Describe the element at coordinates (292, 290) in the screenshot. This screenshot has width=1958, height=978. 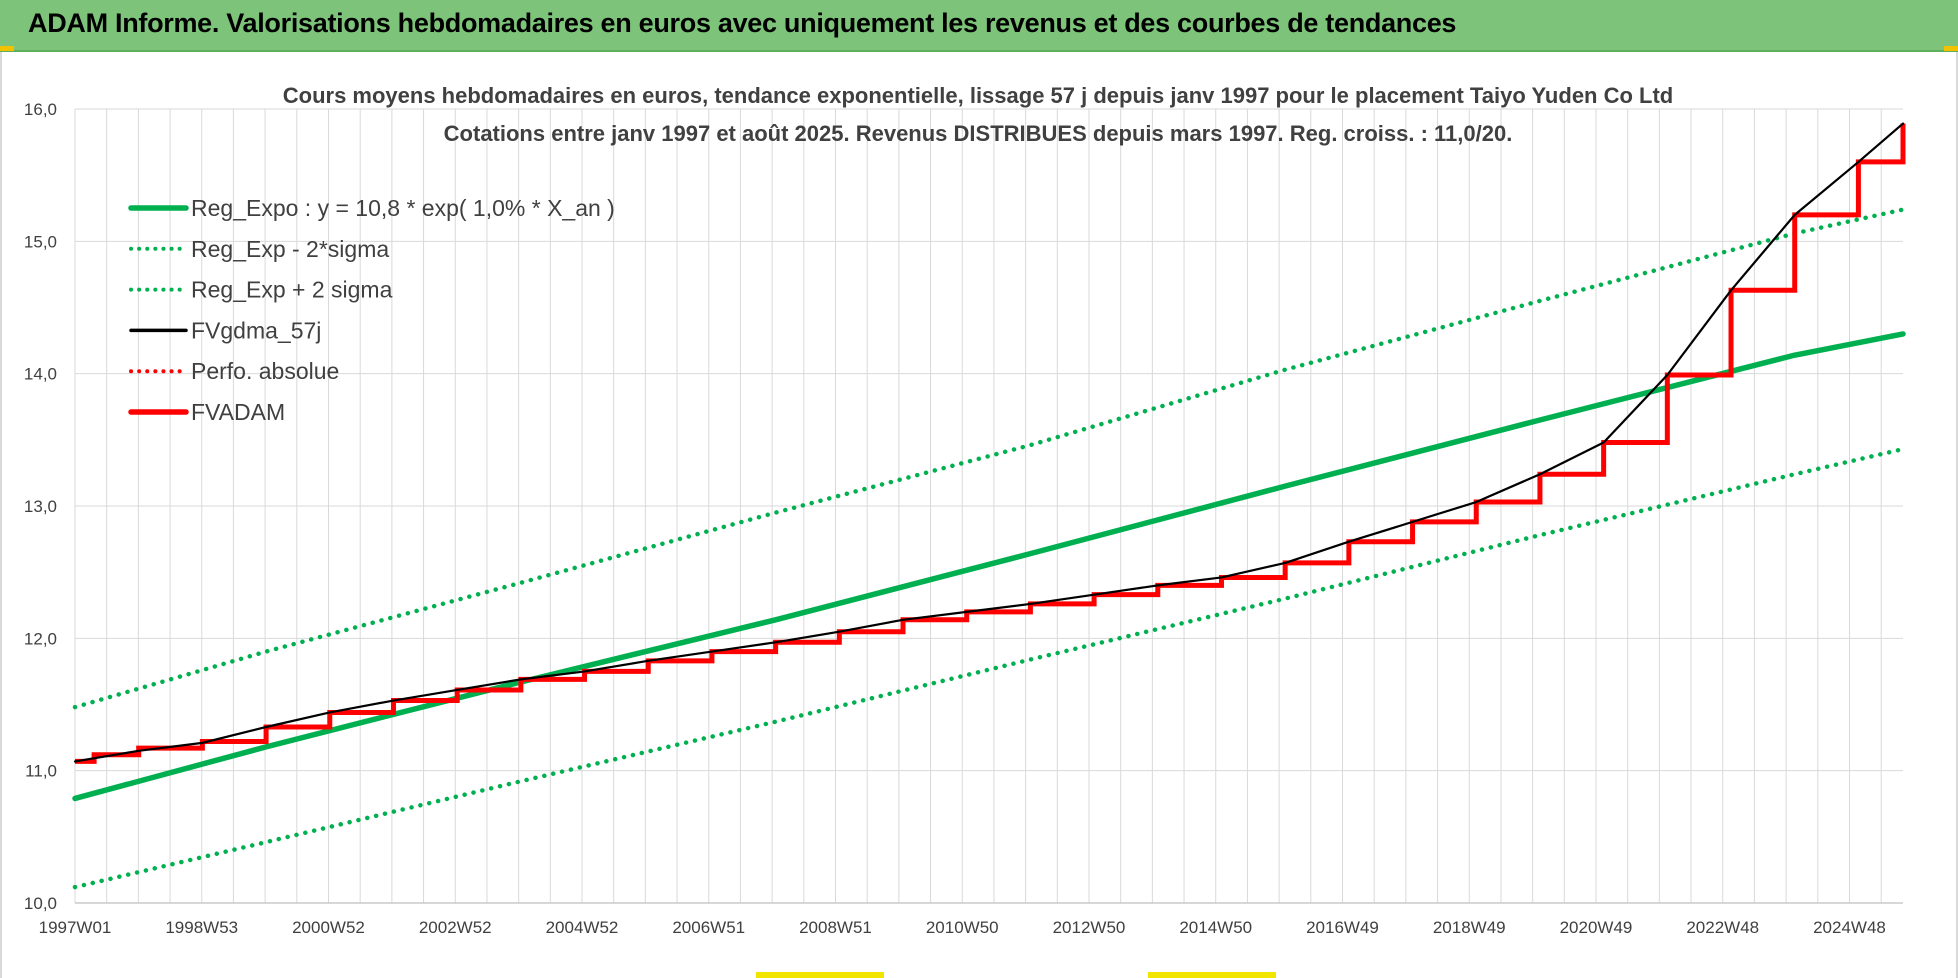
I see `legend-label: Reg_Exp + 2 sigma` at that location.